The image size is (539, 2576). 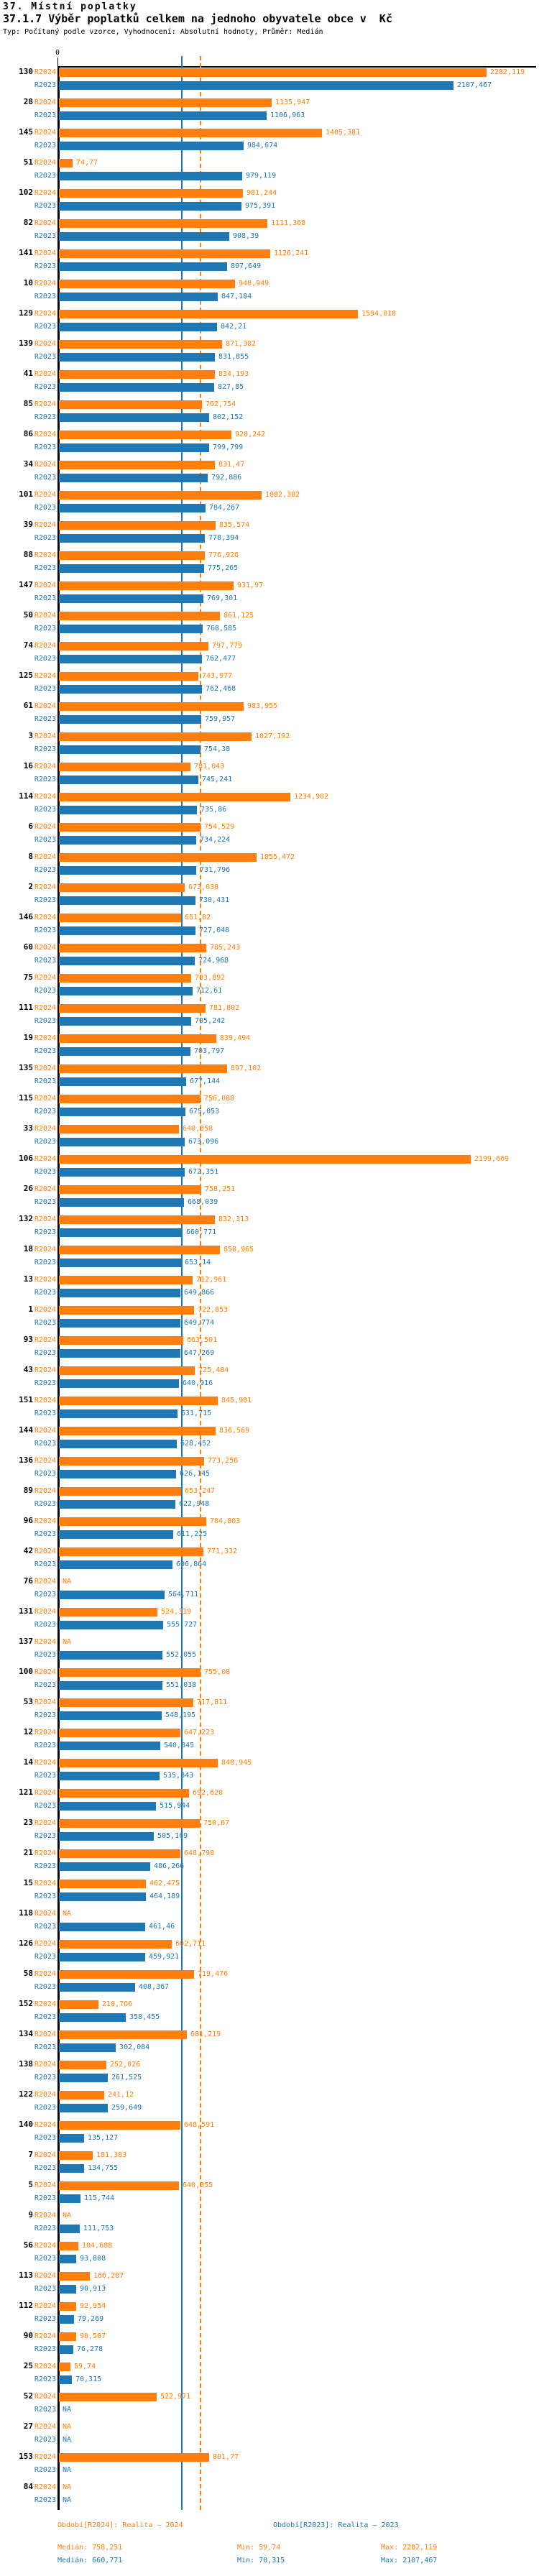 What do you see at coordinates (31, 886) in the screenshot?
I see `row-id-label: 2` at bounding box center [31, 886].